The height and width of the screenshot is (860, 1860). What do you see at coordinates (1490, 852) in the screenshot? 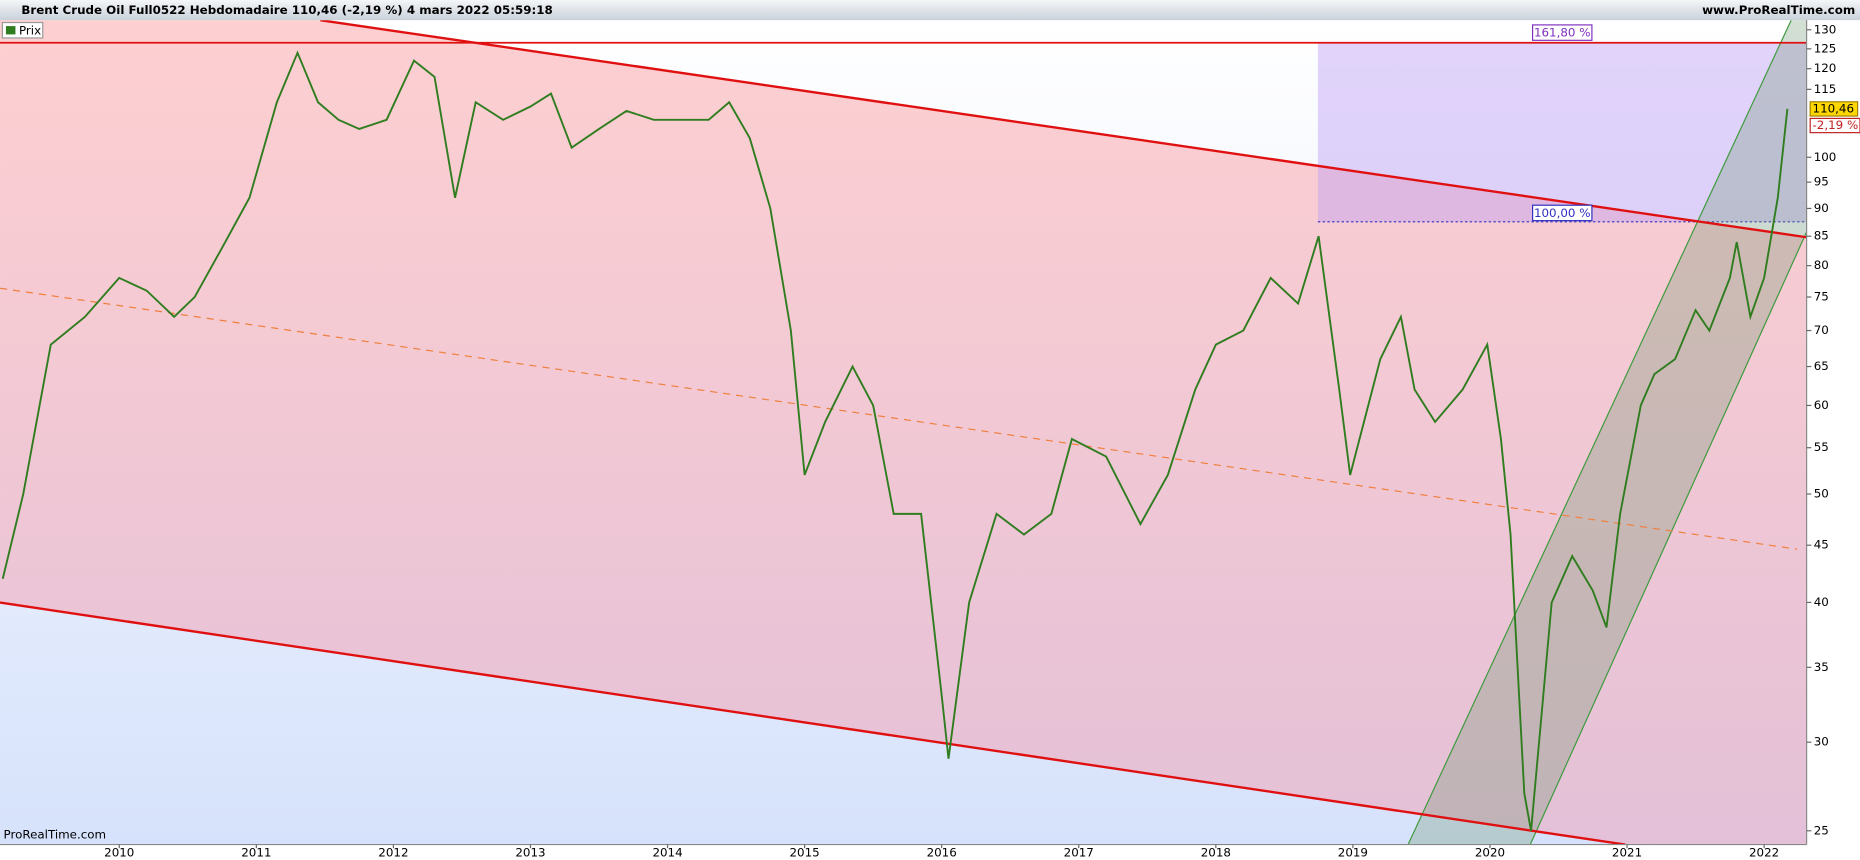
I see `x-tick-label: 2020` at bounding box center [1490, 852].